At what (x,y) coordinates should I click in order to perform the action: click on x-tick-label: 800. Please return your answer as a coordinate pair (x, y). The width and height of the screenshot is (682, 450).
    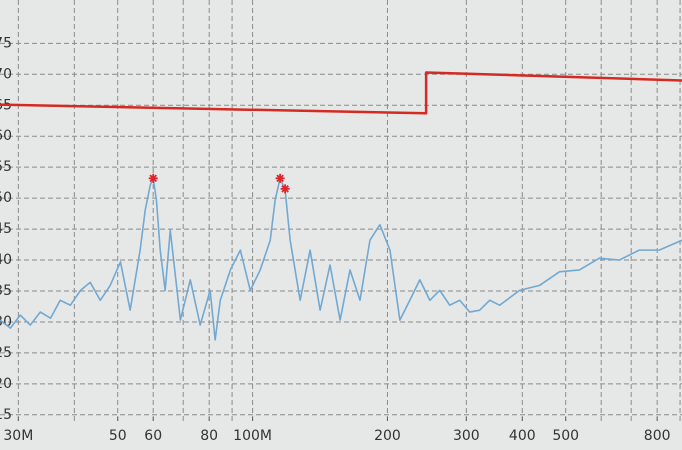
    Looking at the image, I should click on (657, 436).